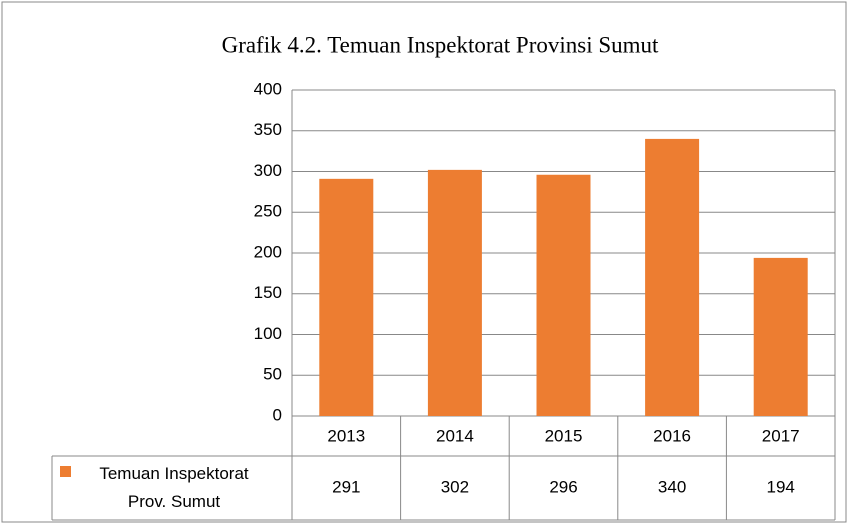  Describe the element at coordinates (268, 251) in the screenshot. I see `y-tick-label: 200` at that location.